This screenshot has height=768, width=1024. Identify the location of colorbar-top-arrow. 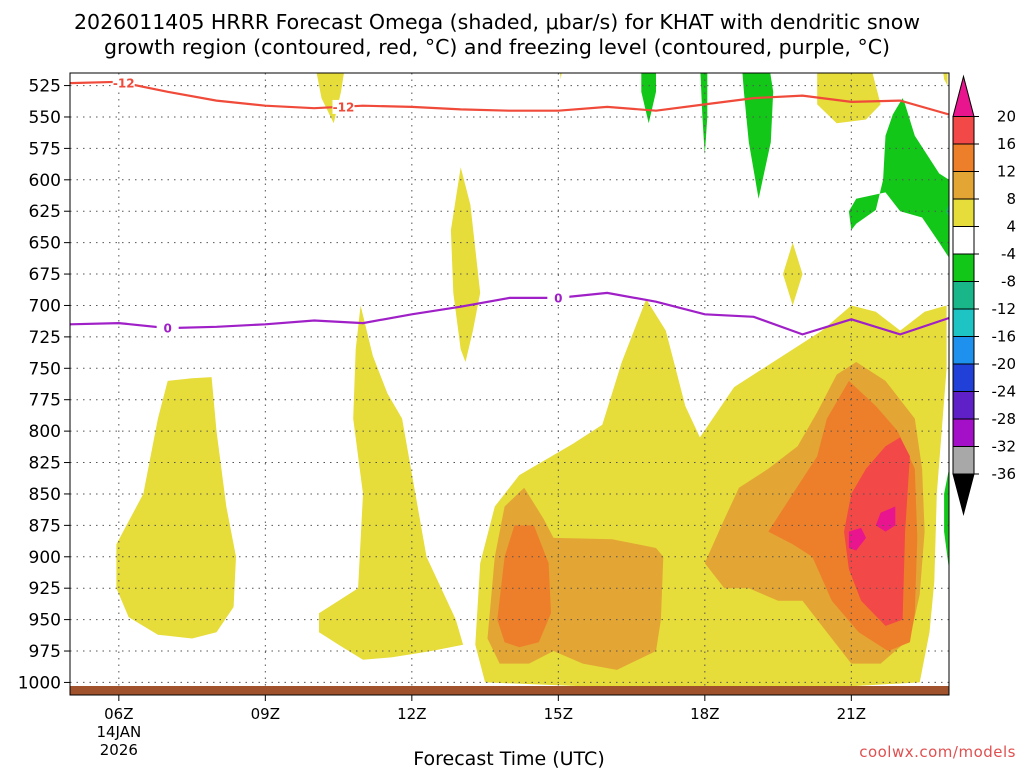
(963, 95).